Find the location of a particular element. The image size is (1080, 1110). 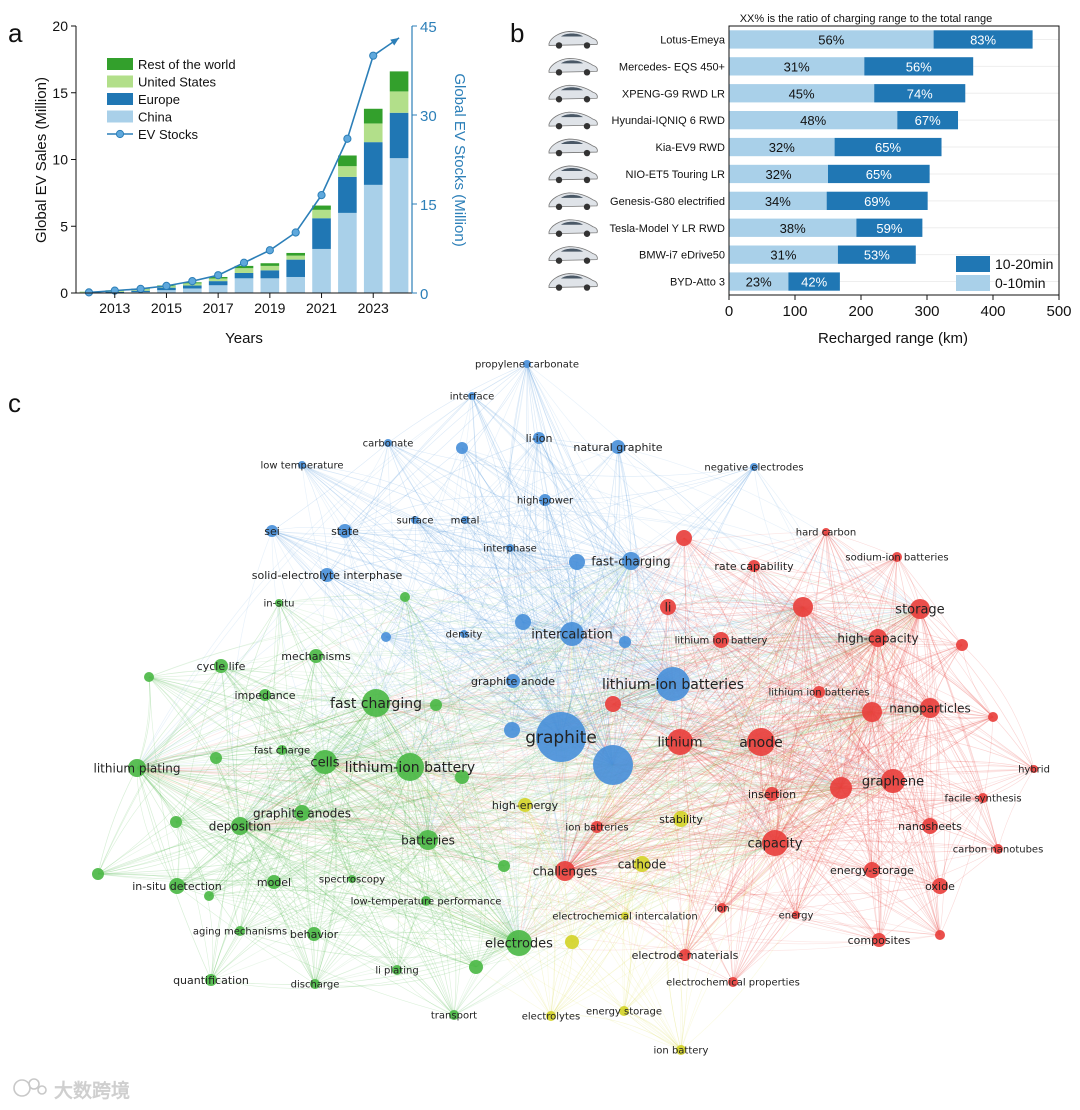

car-model-label: BMW-i7 eDrive50 is located at coordinates (682, 256).